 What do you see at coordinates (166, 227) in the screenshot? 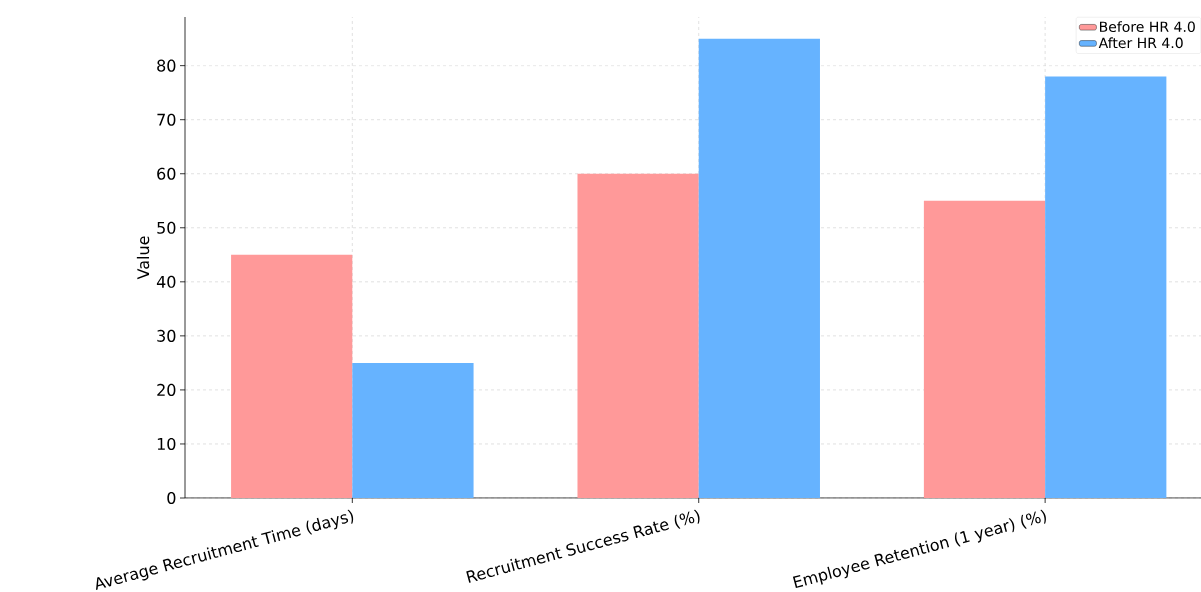
I see `y-tick-label: 50` at bounding box center [166, 227].